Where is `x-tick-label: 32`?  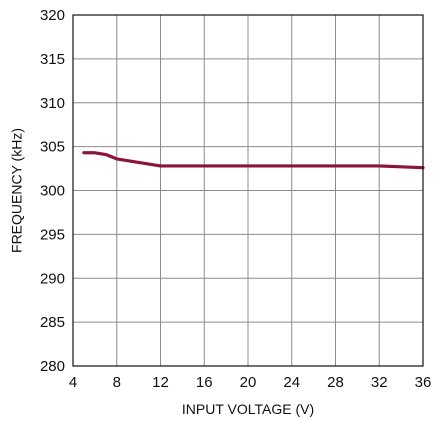
x-tick-label: 32 is located at coordinates (379, 382).